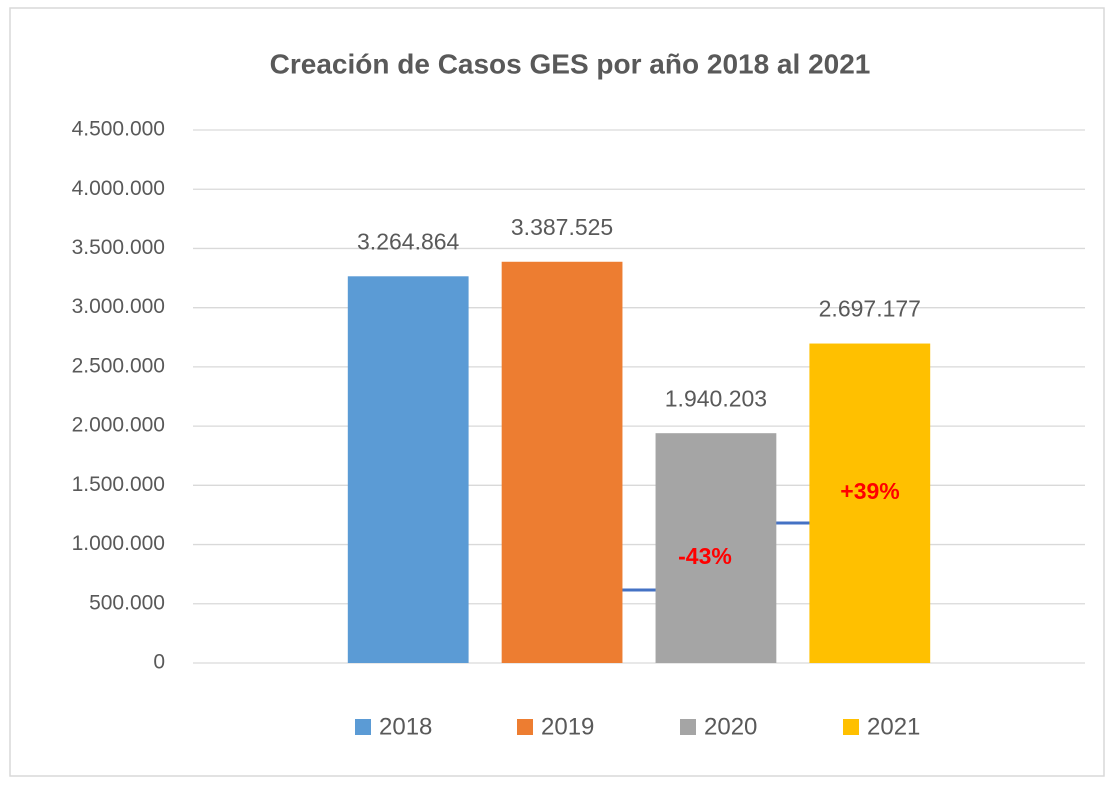 The width and height of the screenshot is (1112, 785). I want to click on annotation: +39%, so click(869, 491).